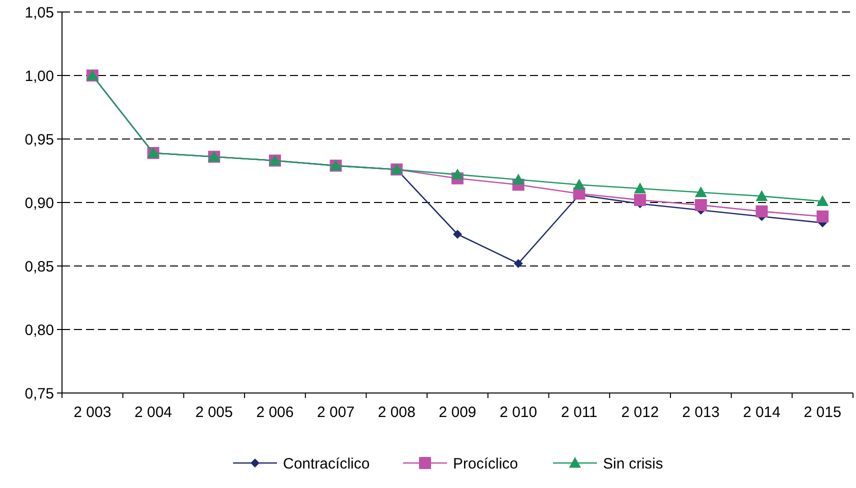 Image resolution: width=856 pixels, height=488 pixels. Describe the element at coordinates (336, 412) in the screenshot. I see `x-tick-label: 2 007` at that location.